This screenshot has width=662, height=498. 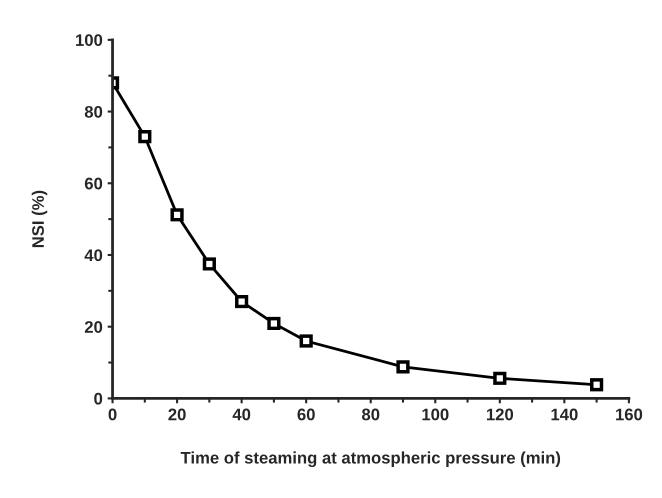 What do you see at coordinates (93, 112) in the screenshot?
I see `y-tick-label: 80` at bounding box center [93, 112].